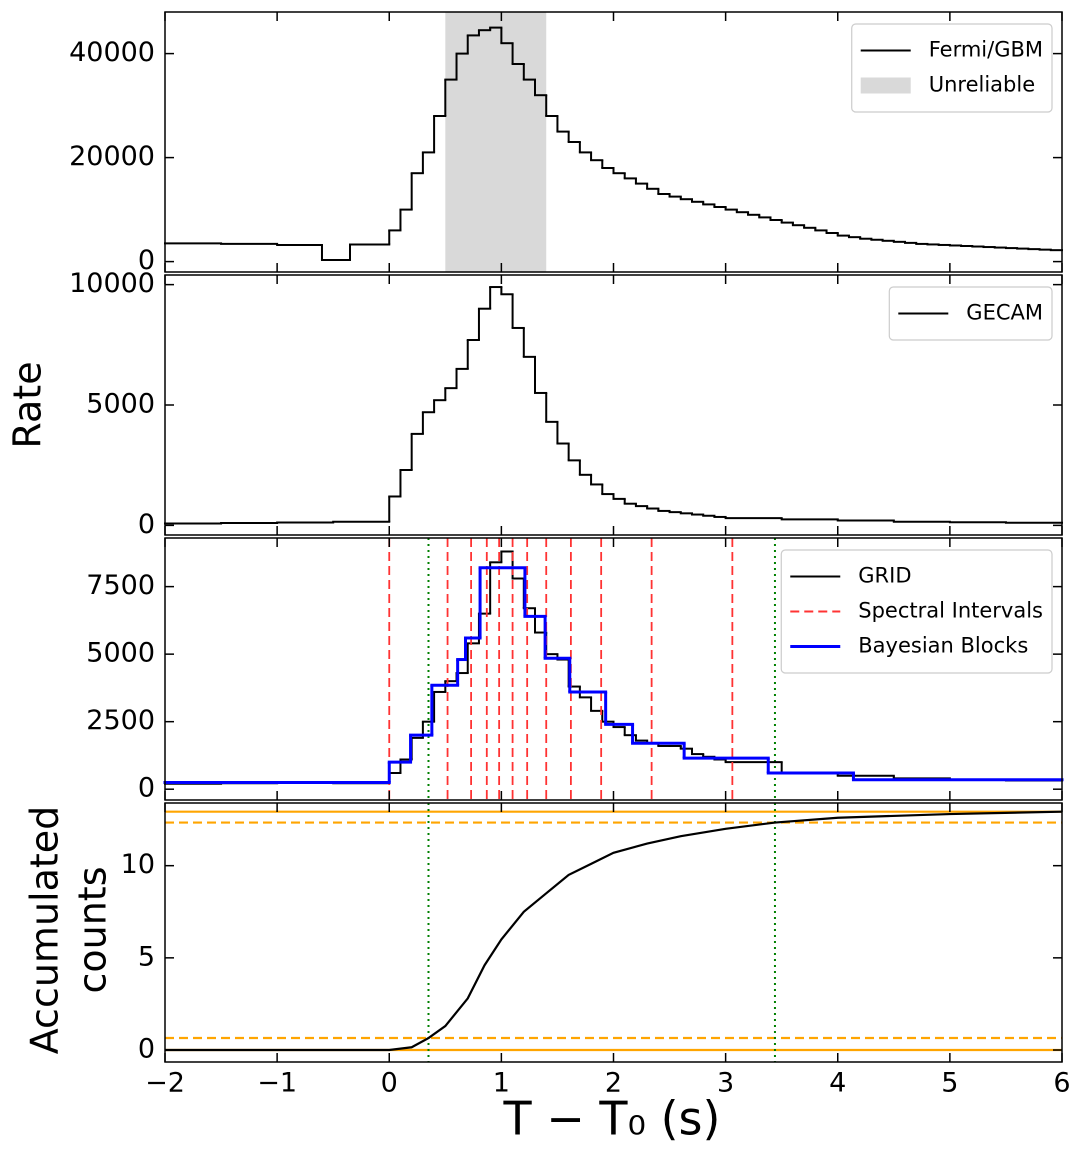  I want to click on legend-label: Spectral Intervals, so click(950, 611).